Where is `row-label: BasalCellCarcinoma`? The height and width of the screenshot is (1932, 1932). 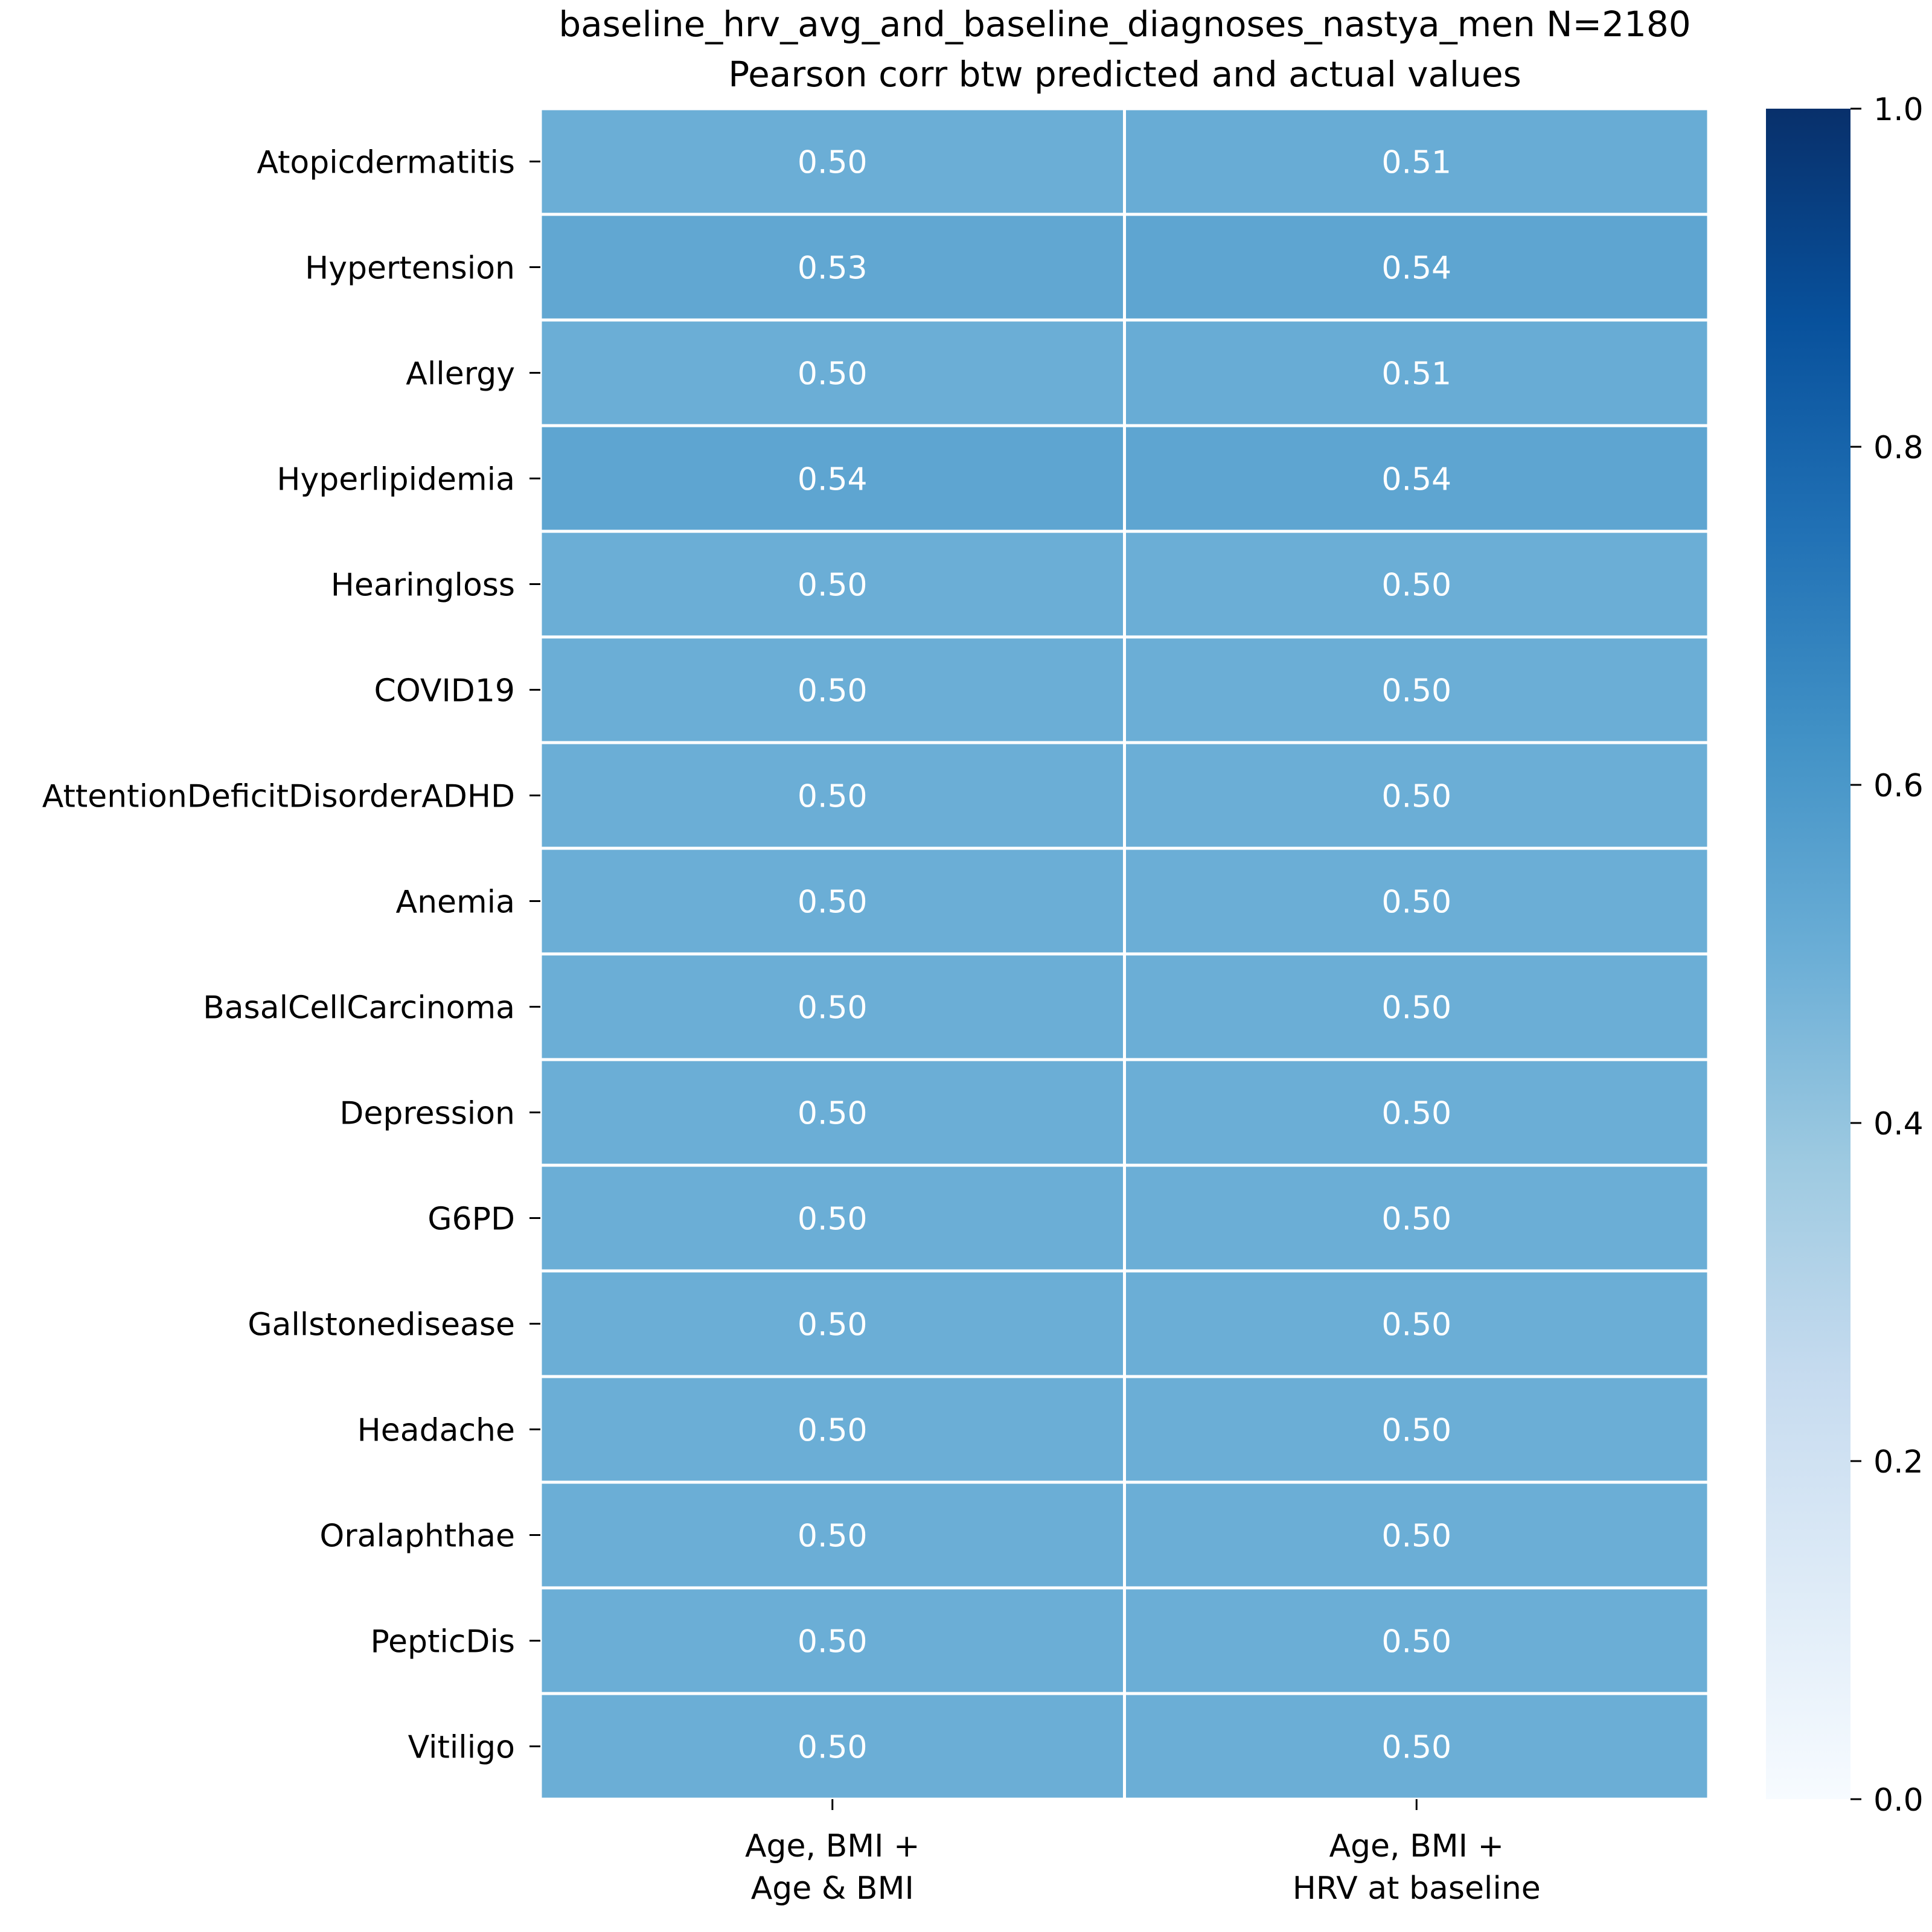 row-label: BasalCellCarcinoma is located at coordinates (359, 1008).